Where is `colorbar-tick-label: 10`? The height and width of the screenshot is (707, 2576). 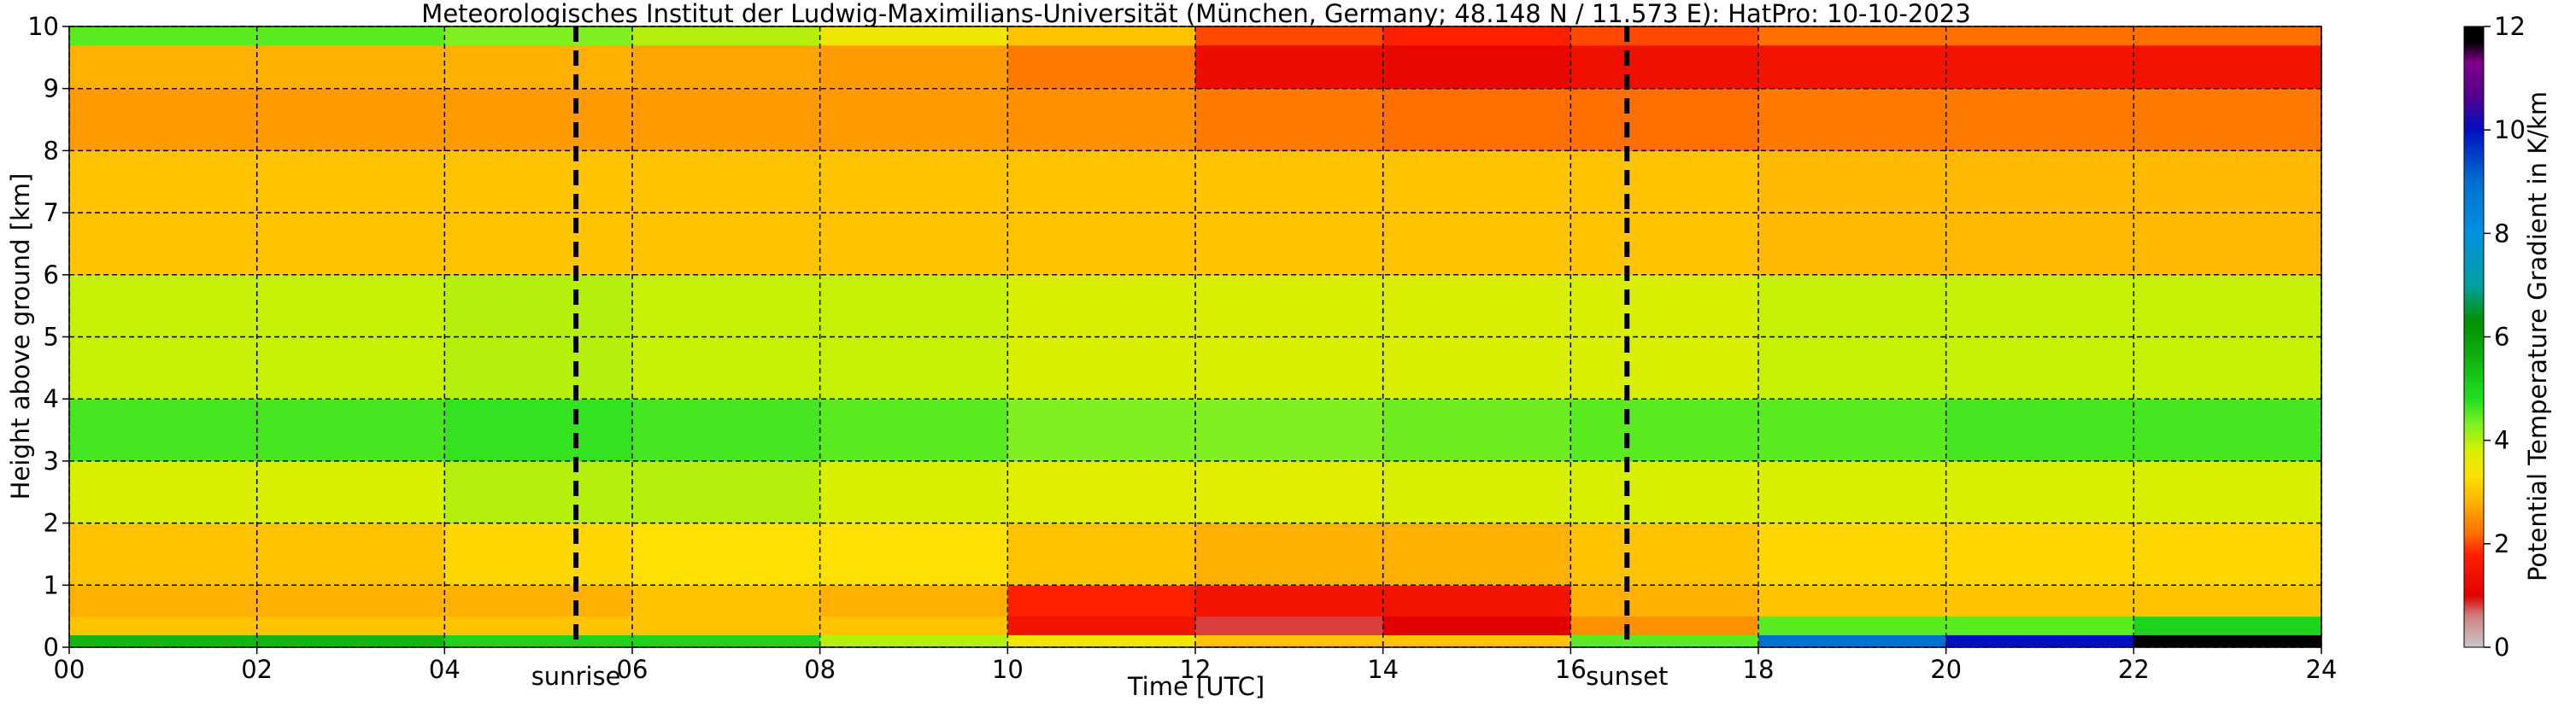 colorbar-tick-label: 10 is located at coordinates (2510, 129).